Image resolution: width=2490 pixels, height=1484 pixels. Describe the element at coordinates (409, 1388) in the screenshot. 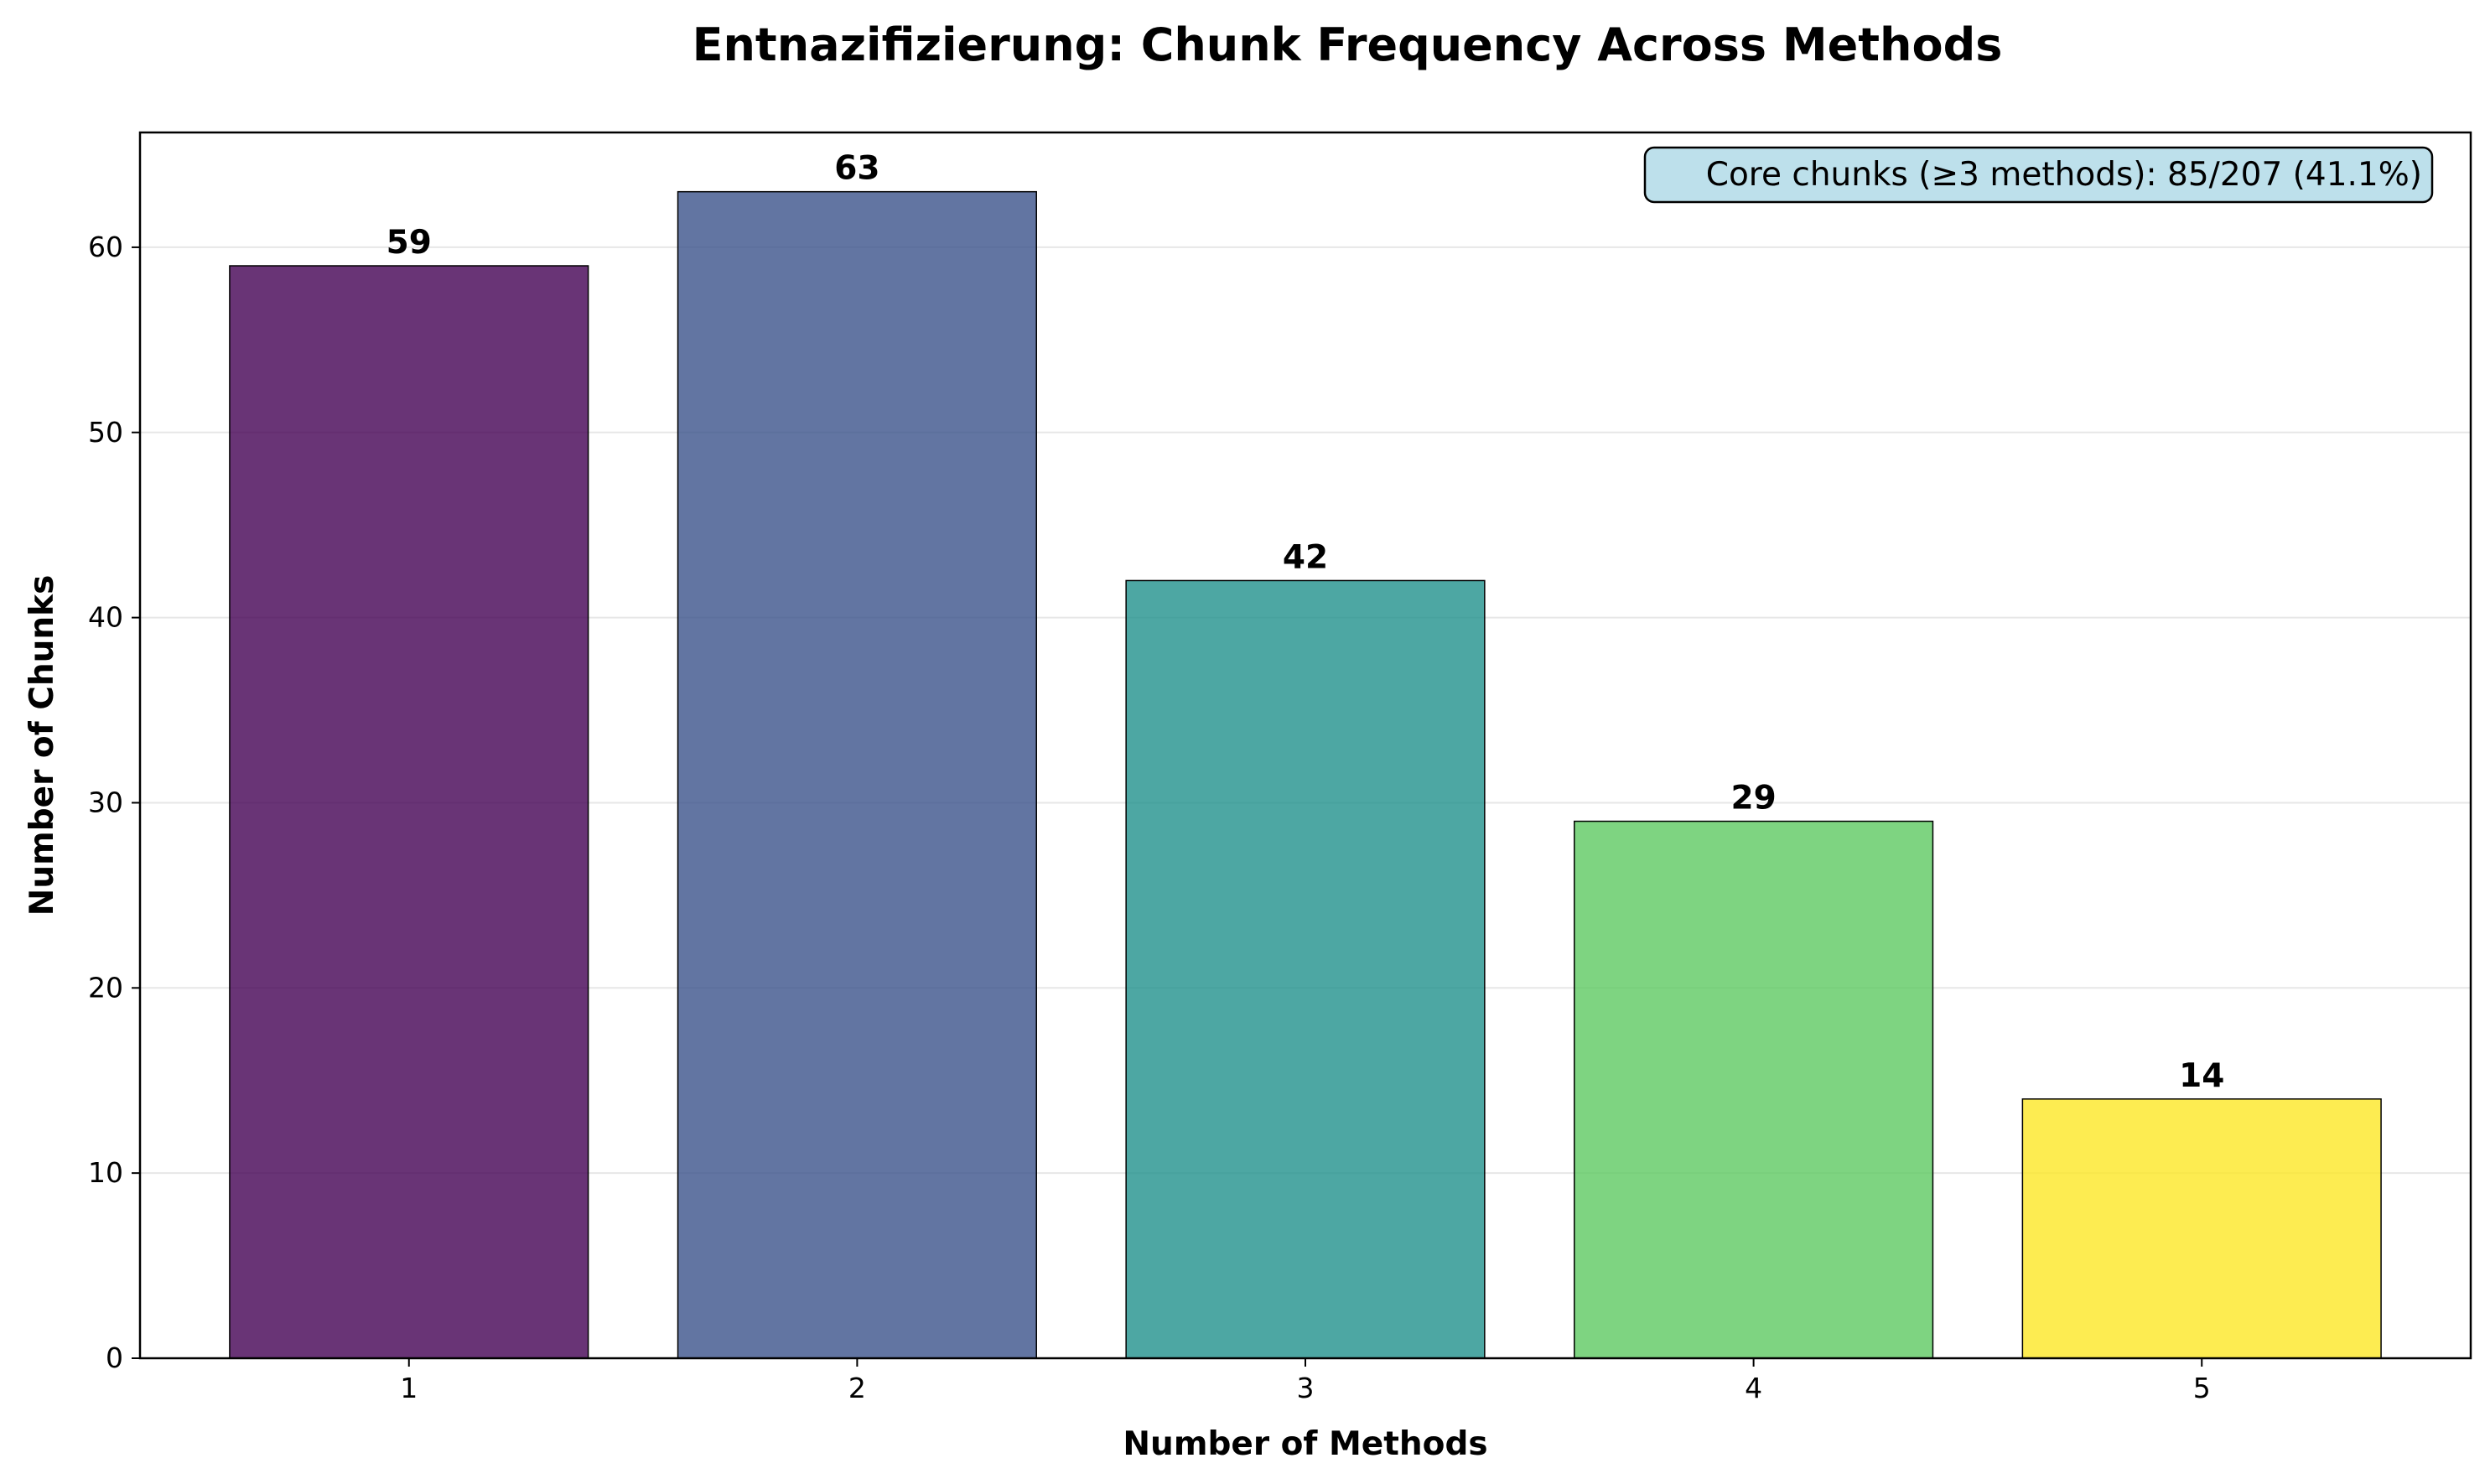

I see `x-tick-label: 1` at that location.